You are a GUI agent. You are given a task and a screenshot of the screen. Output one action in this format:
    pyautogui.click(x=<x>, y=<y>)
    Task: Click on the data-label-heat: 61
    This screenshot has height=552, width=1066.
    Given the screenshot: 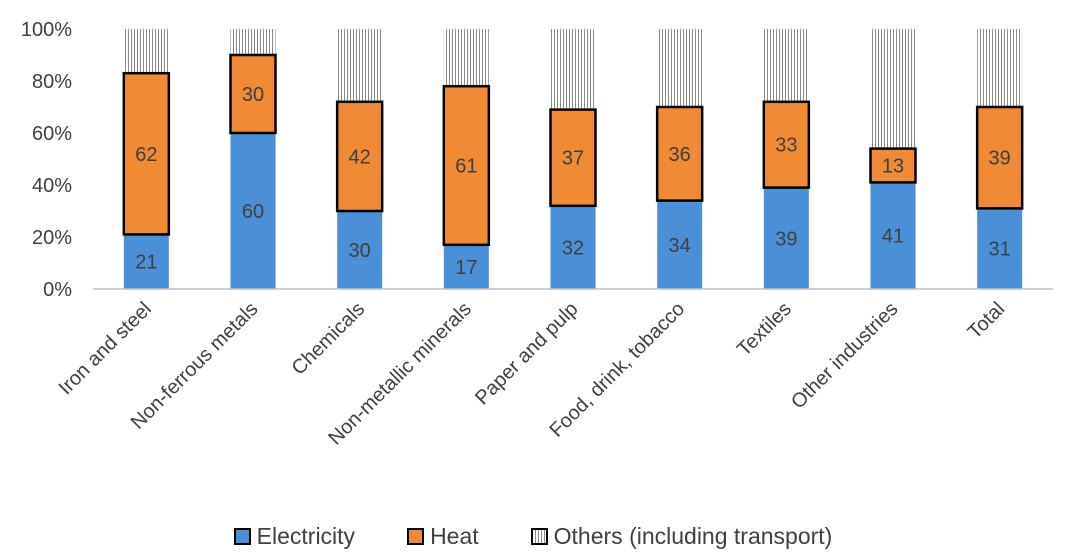 What is the action you would take?
    pyautogui.click(x=466, y=167)
    